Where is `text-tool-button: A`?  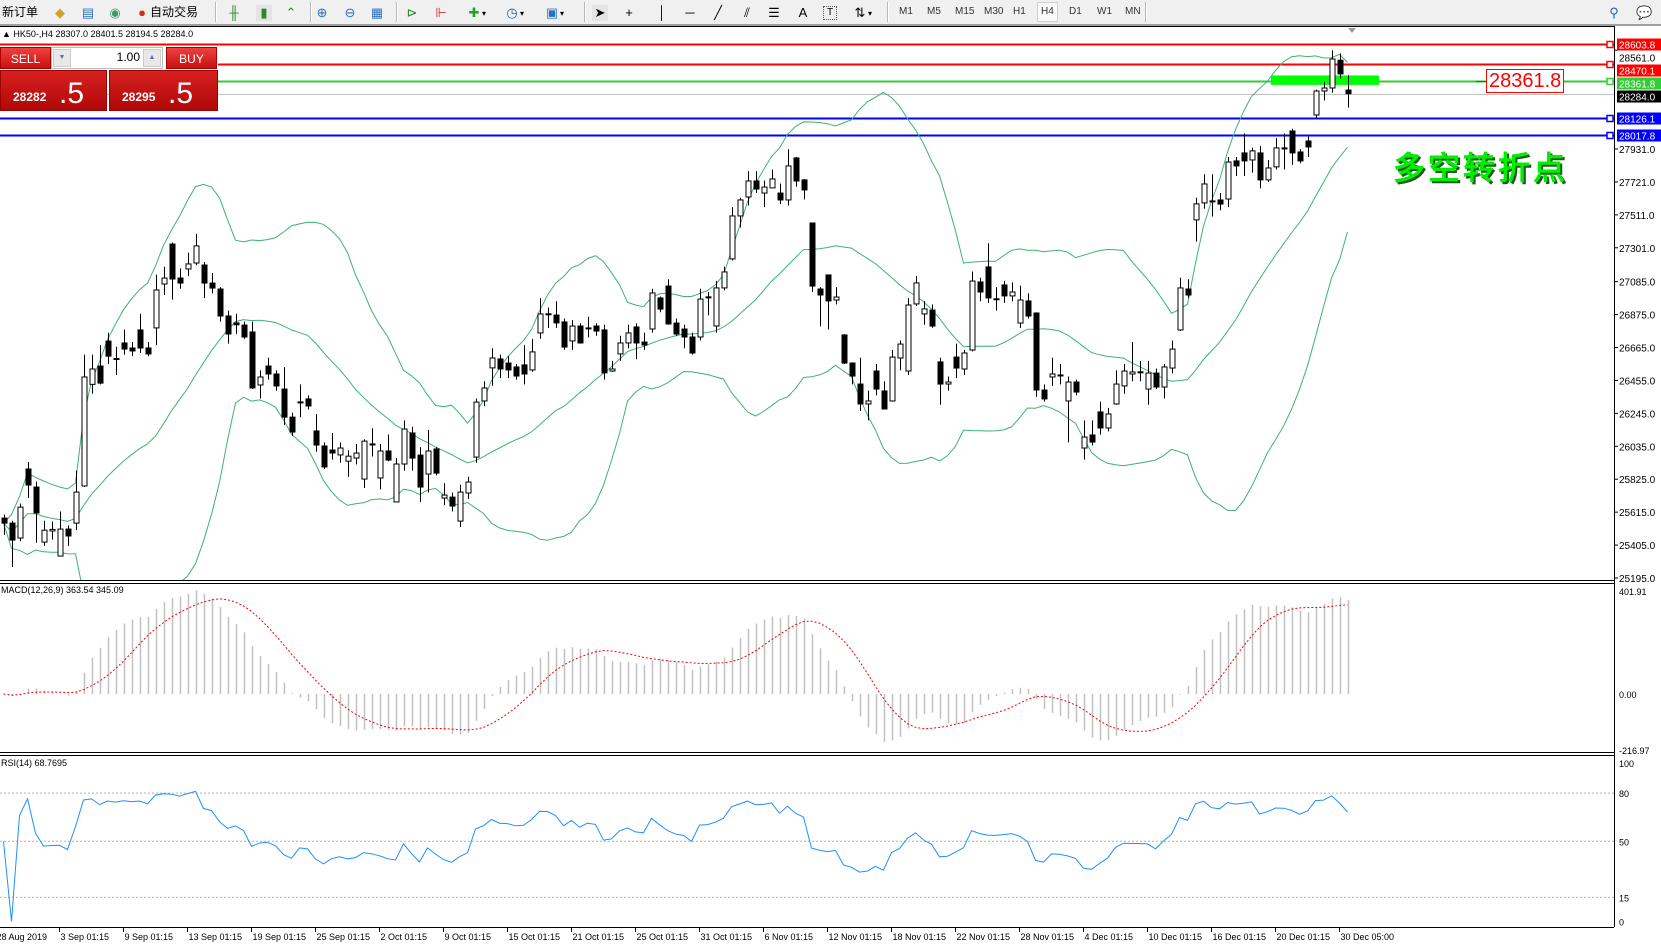
text-tool-button: A is located at coordinates (803, 12).